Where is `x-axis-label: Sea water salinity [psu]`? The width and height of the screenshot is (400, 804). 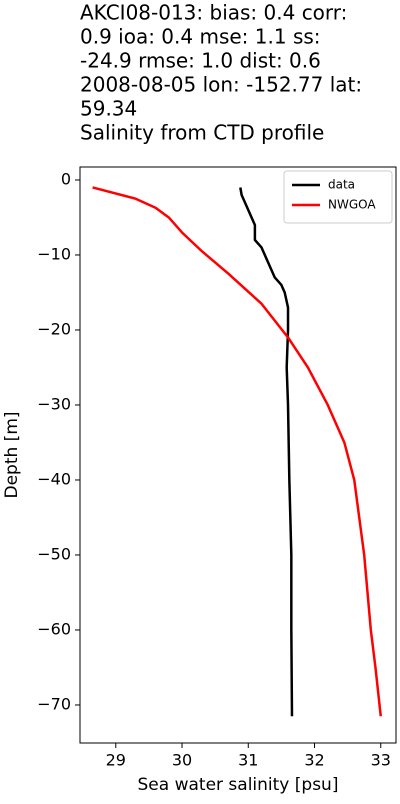
x-axis-label: Sea water salinity [psu] is located at coordinates (238, 785).